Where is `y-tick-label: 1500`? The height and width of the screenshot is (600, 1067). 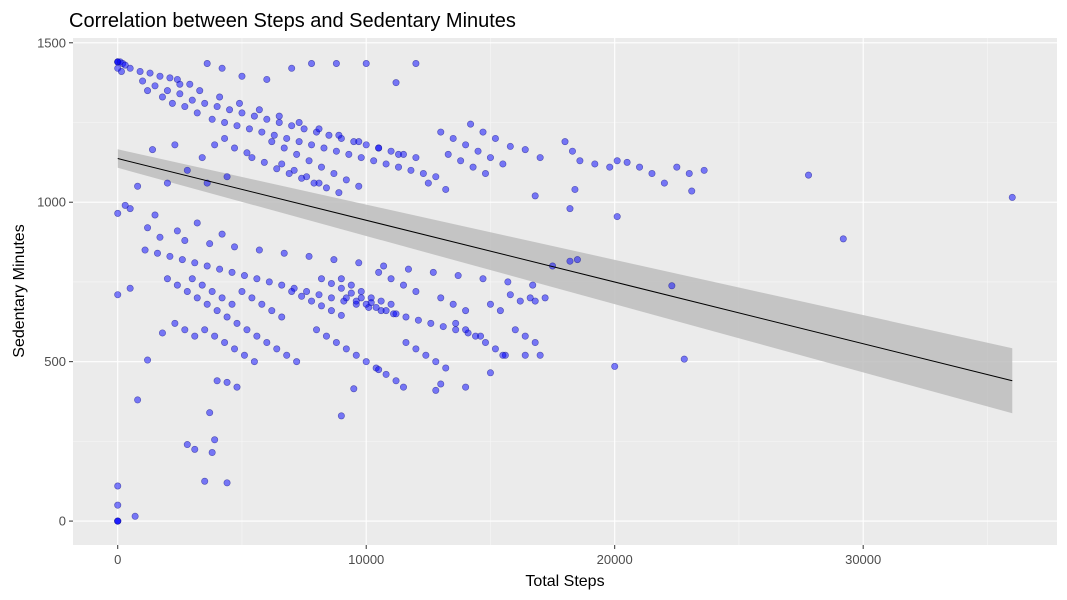
y-tick-label: 1500 is located at coordinates (51, 42).